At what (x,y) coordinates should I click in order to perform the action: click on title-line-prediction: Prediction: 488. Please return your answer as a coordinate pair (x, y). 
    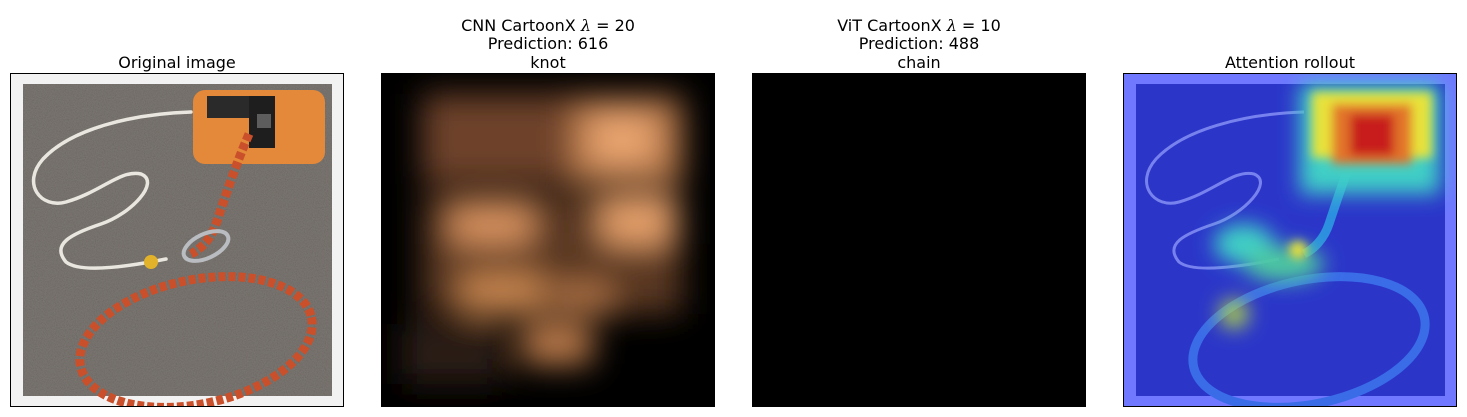
    Looking at the image, I should click on (919, 43).